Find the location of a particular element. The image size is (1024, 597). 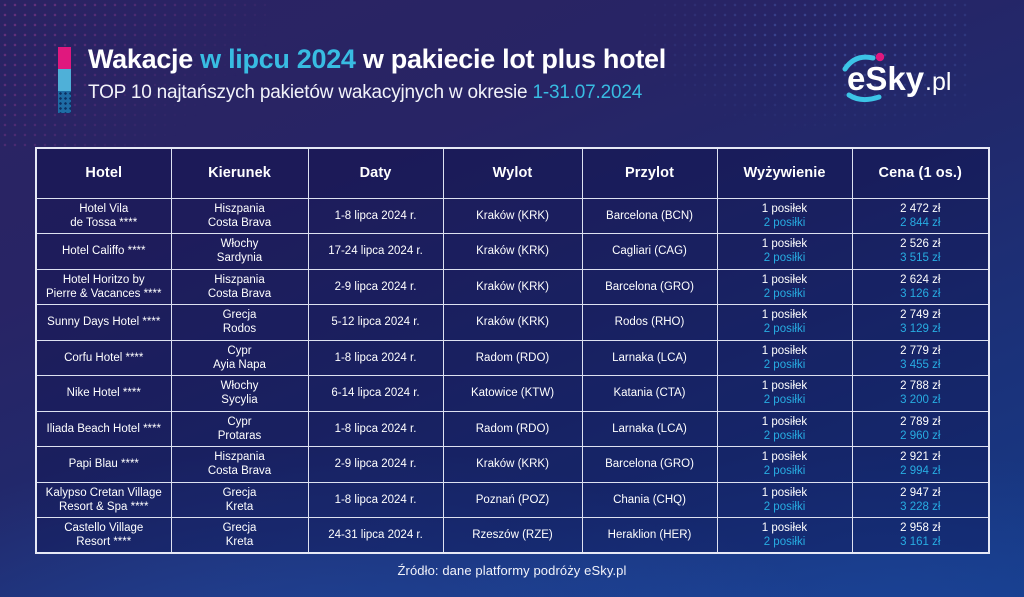

price-option2: 3 161 zł is located at coordinates (920, 542).